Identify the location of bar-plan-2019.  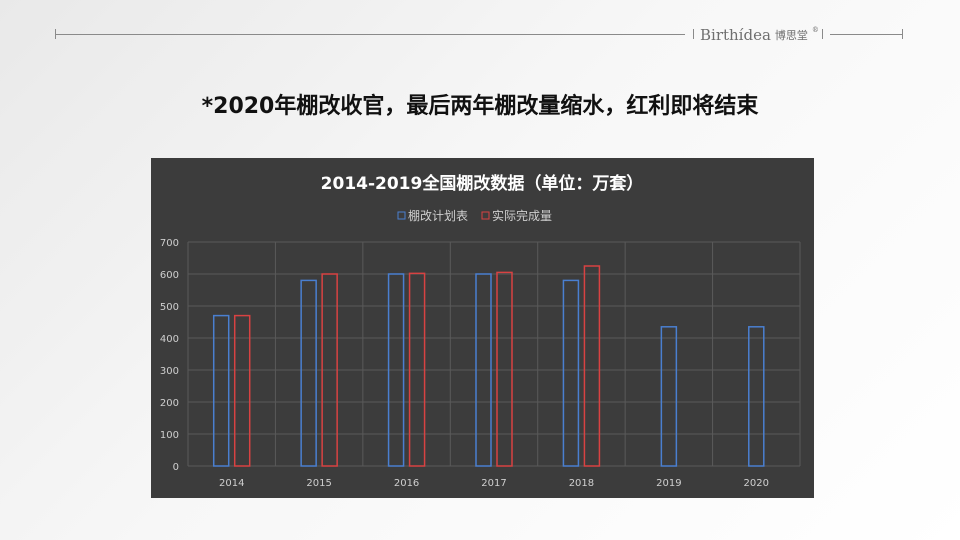
(669, 396).